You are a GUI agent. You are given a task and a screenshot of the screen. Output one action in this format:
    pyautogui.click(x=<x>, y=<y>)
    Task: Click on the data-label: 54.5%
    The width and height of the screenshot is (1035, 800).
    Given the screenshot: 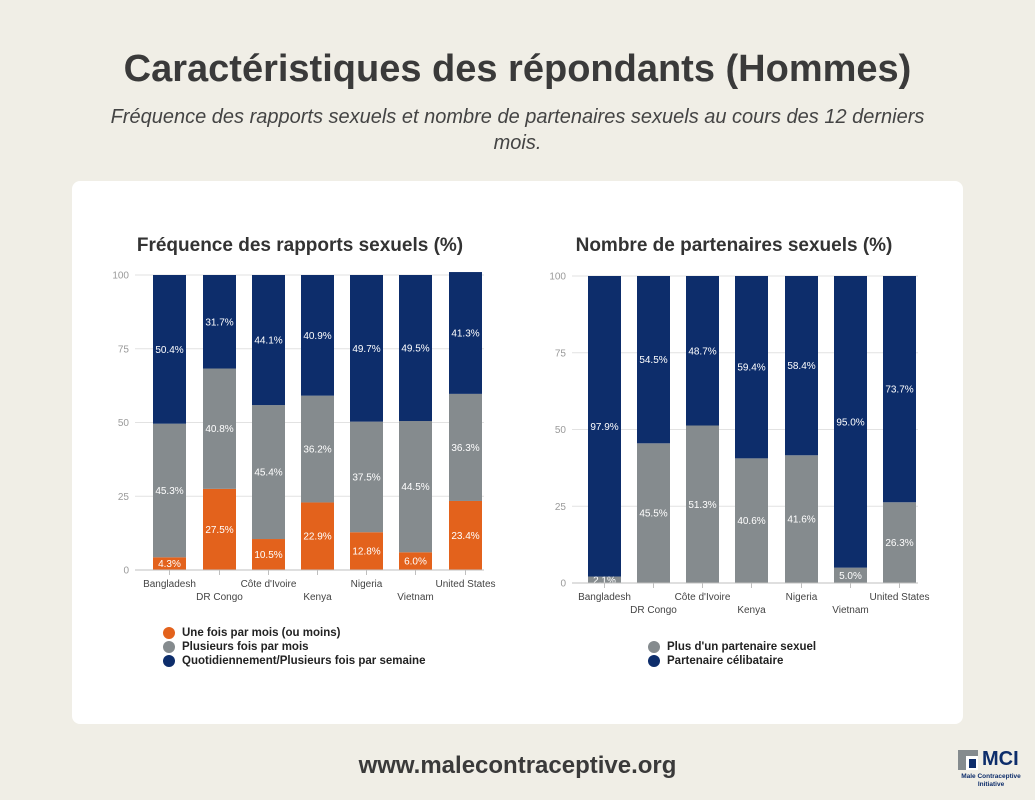 What is the action you would take?
    pyautogui.click(x=653, y=360)
    